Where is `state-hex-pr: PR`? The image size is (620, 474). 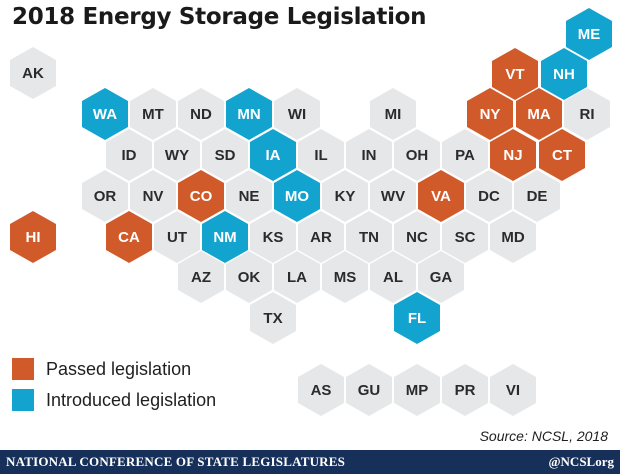
state-hex-pr: PR is located at coordinates (465, 390).